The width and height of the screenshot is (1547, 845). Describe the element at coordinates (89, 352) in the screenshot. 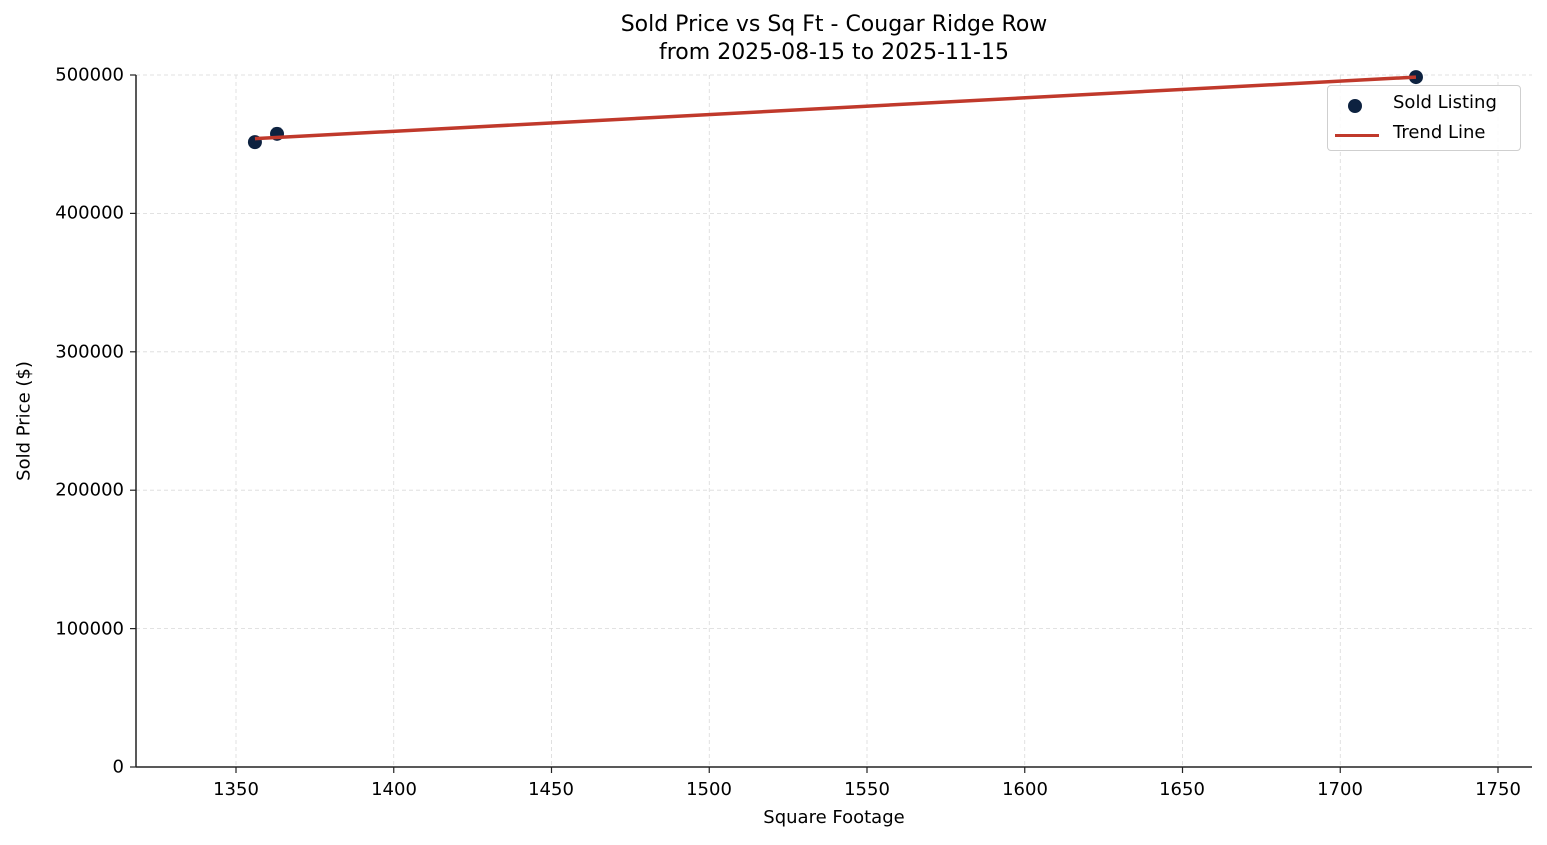

I see `y-tick-label: 300000` at that location.